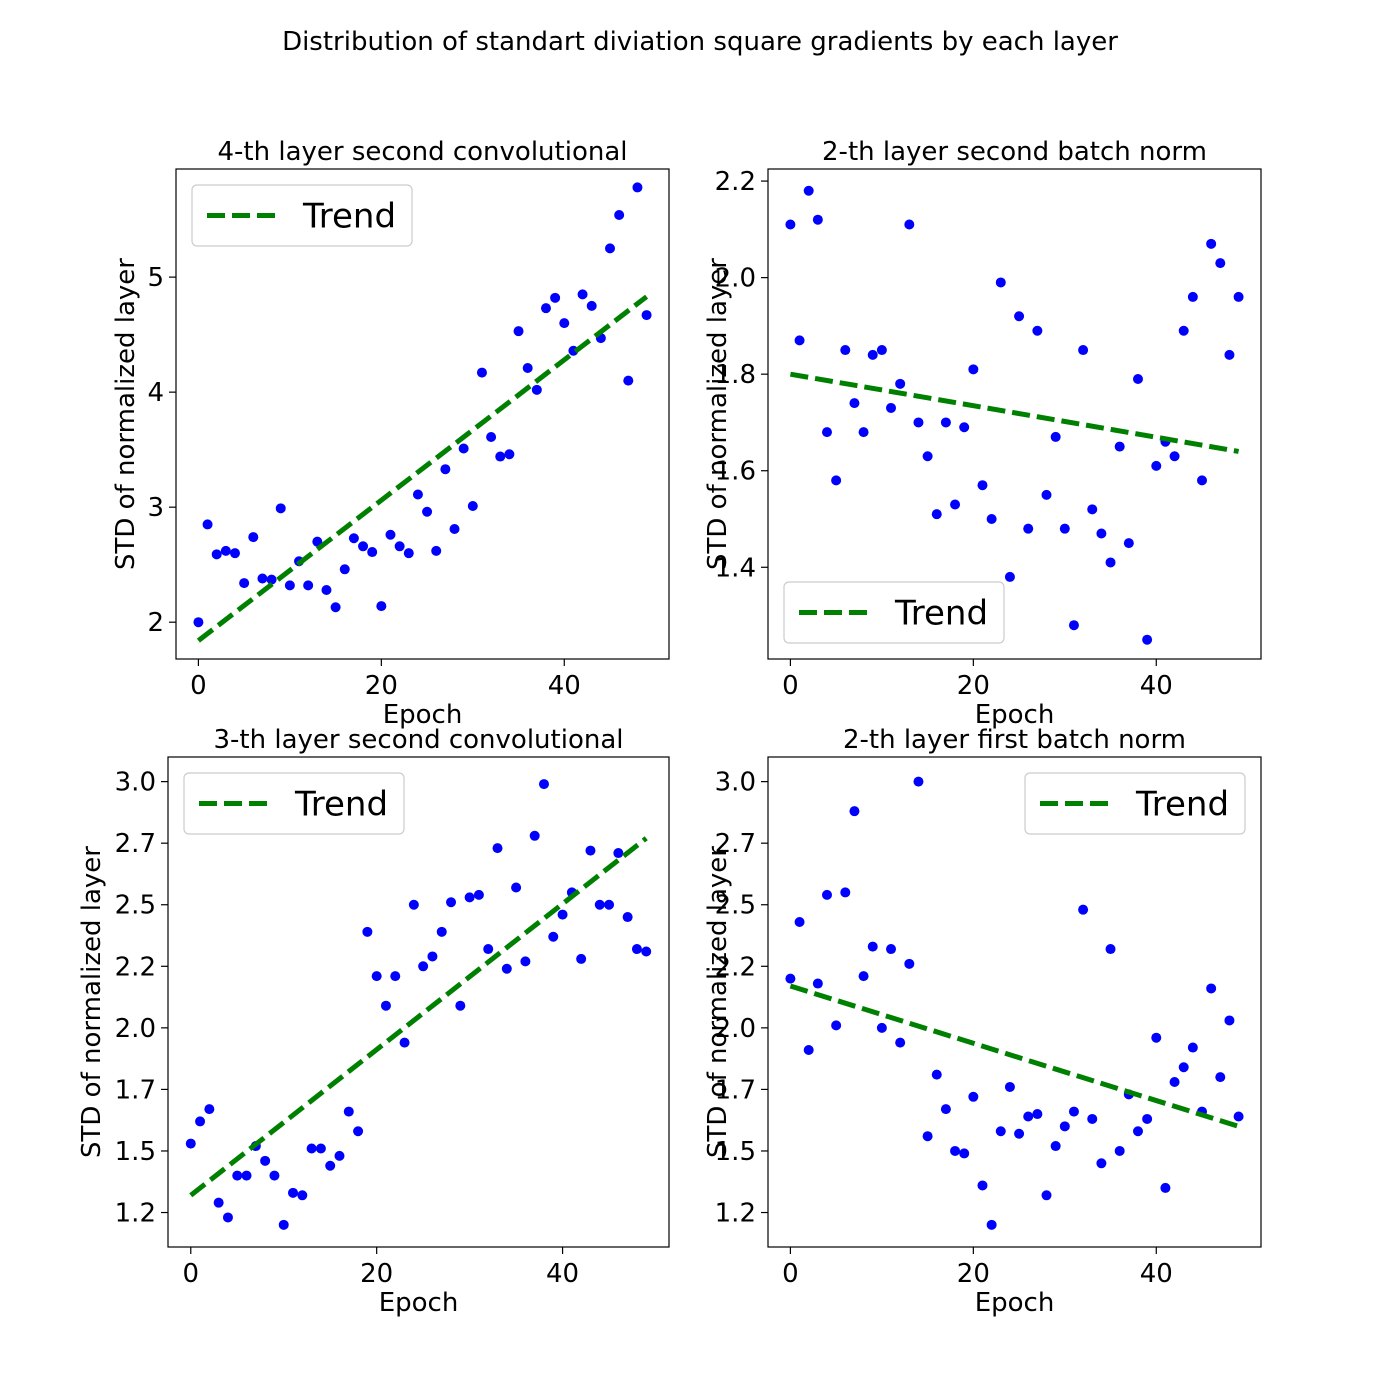 The image size is (1400, 1400). What do you see at coordinates (135, 844) in the screenshot?
I see `y-tick-label: 2.7` at bounding box center [135, 844].